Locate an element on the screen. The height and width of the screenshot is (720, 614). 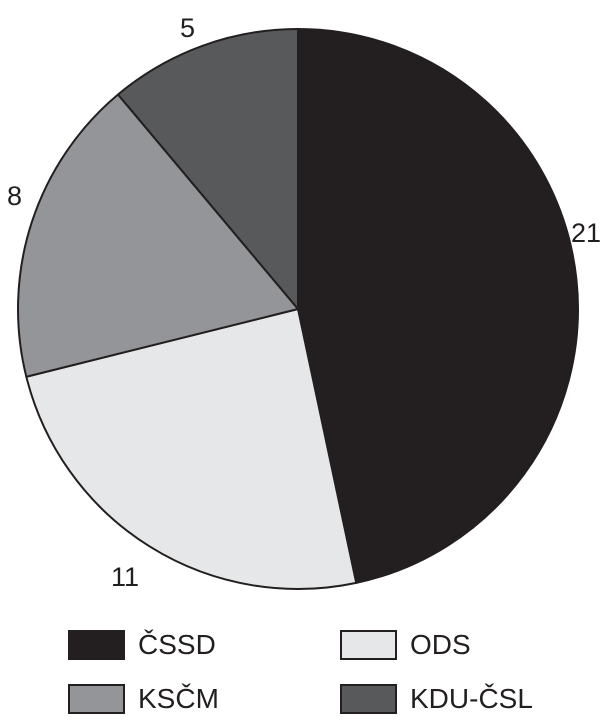
data-label-kducsl: 5 is located at coordinates (187, 28).